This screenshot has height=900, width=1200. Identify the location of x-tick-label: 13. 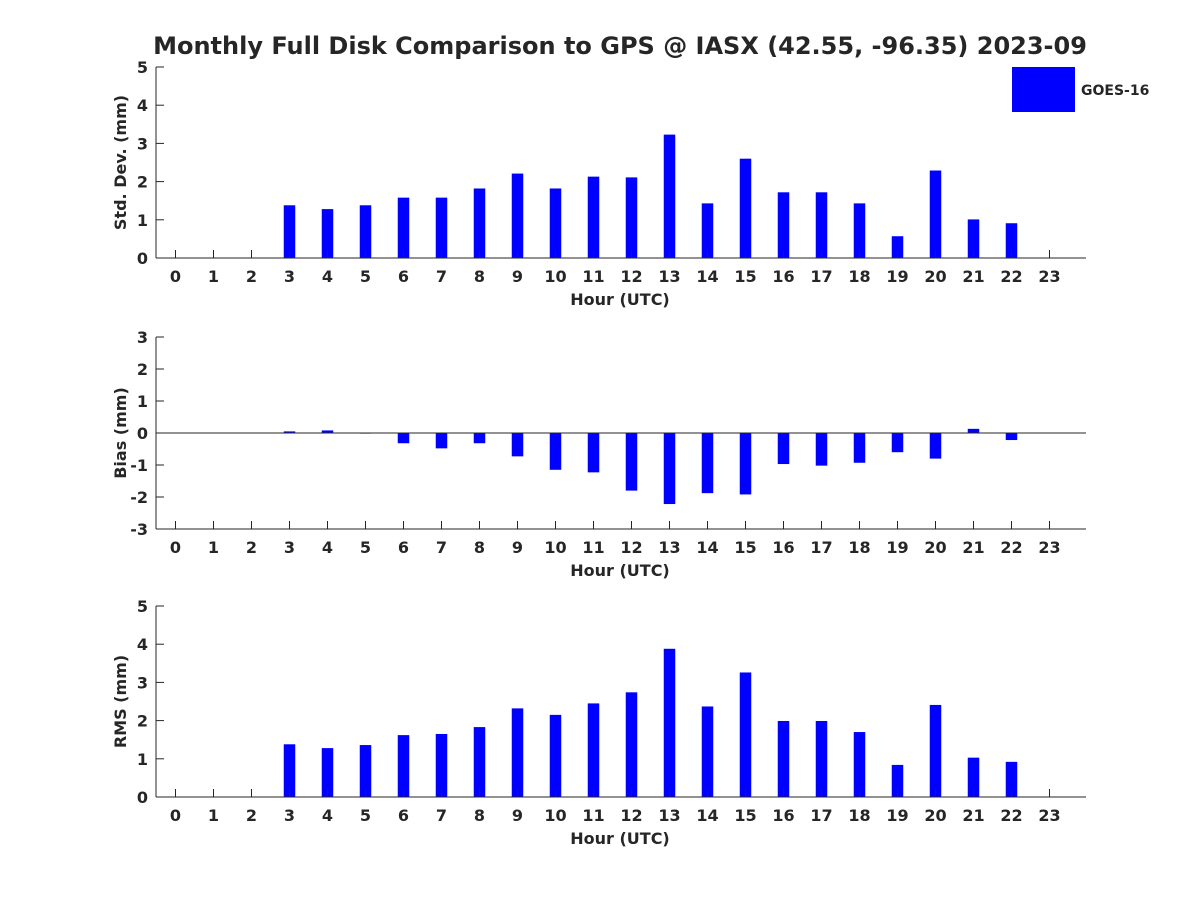
(669, 276).